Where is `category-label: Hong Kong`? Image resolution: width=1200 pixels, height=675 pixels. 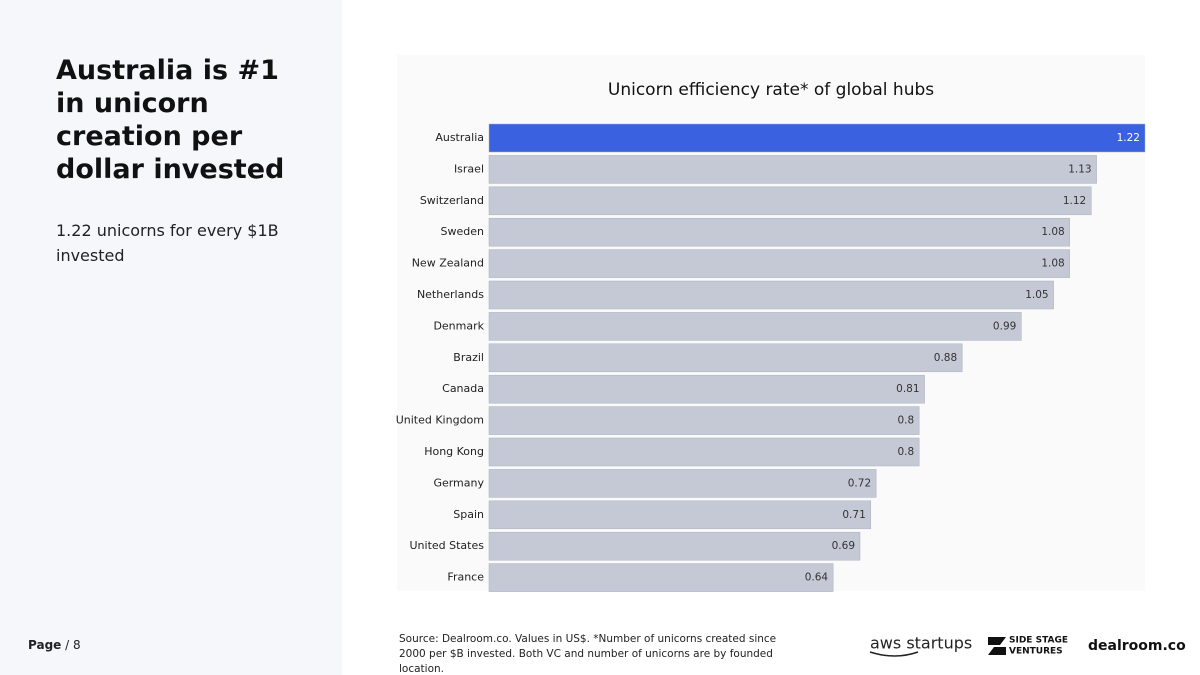
category-label: Hong Kong is located at coordinates (454, 451).